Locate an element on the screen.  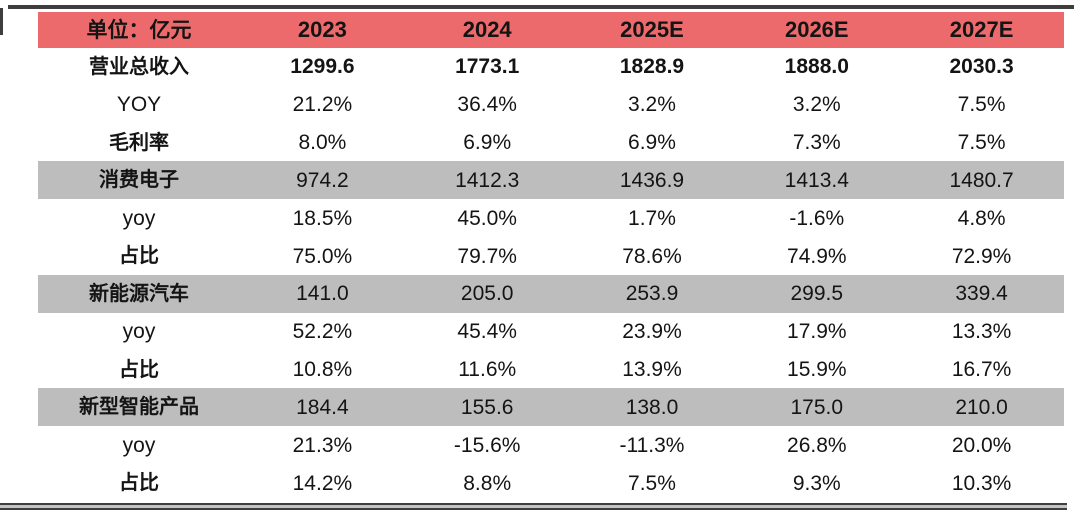
table-row: yoy 18.5% 45.0% 1.7% -1.6% 4.8% is located at coordinates (551, 218).